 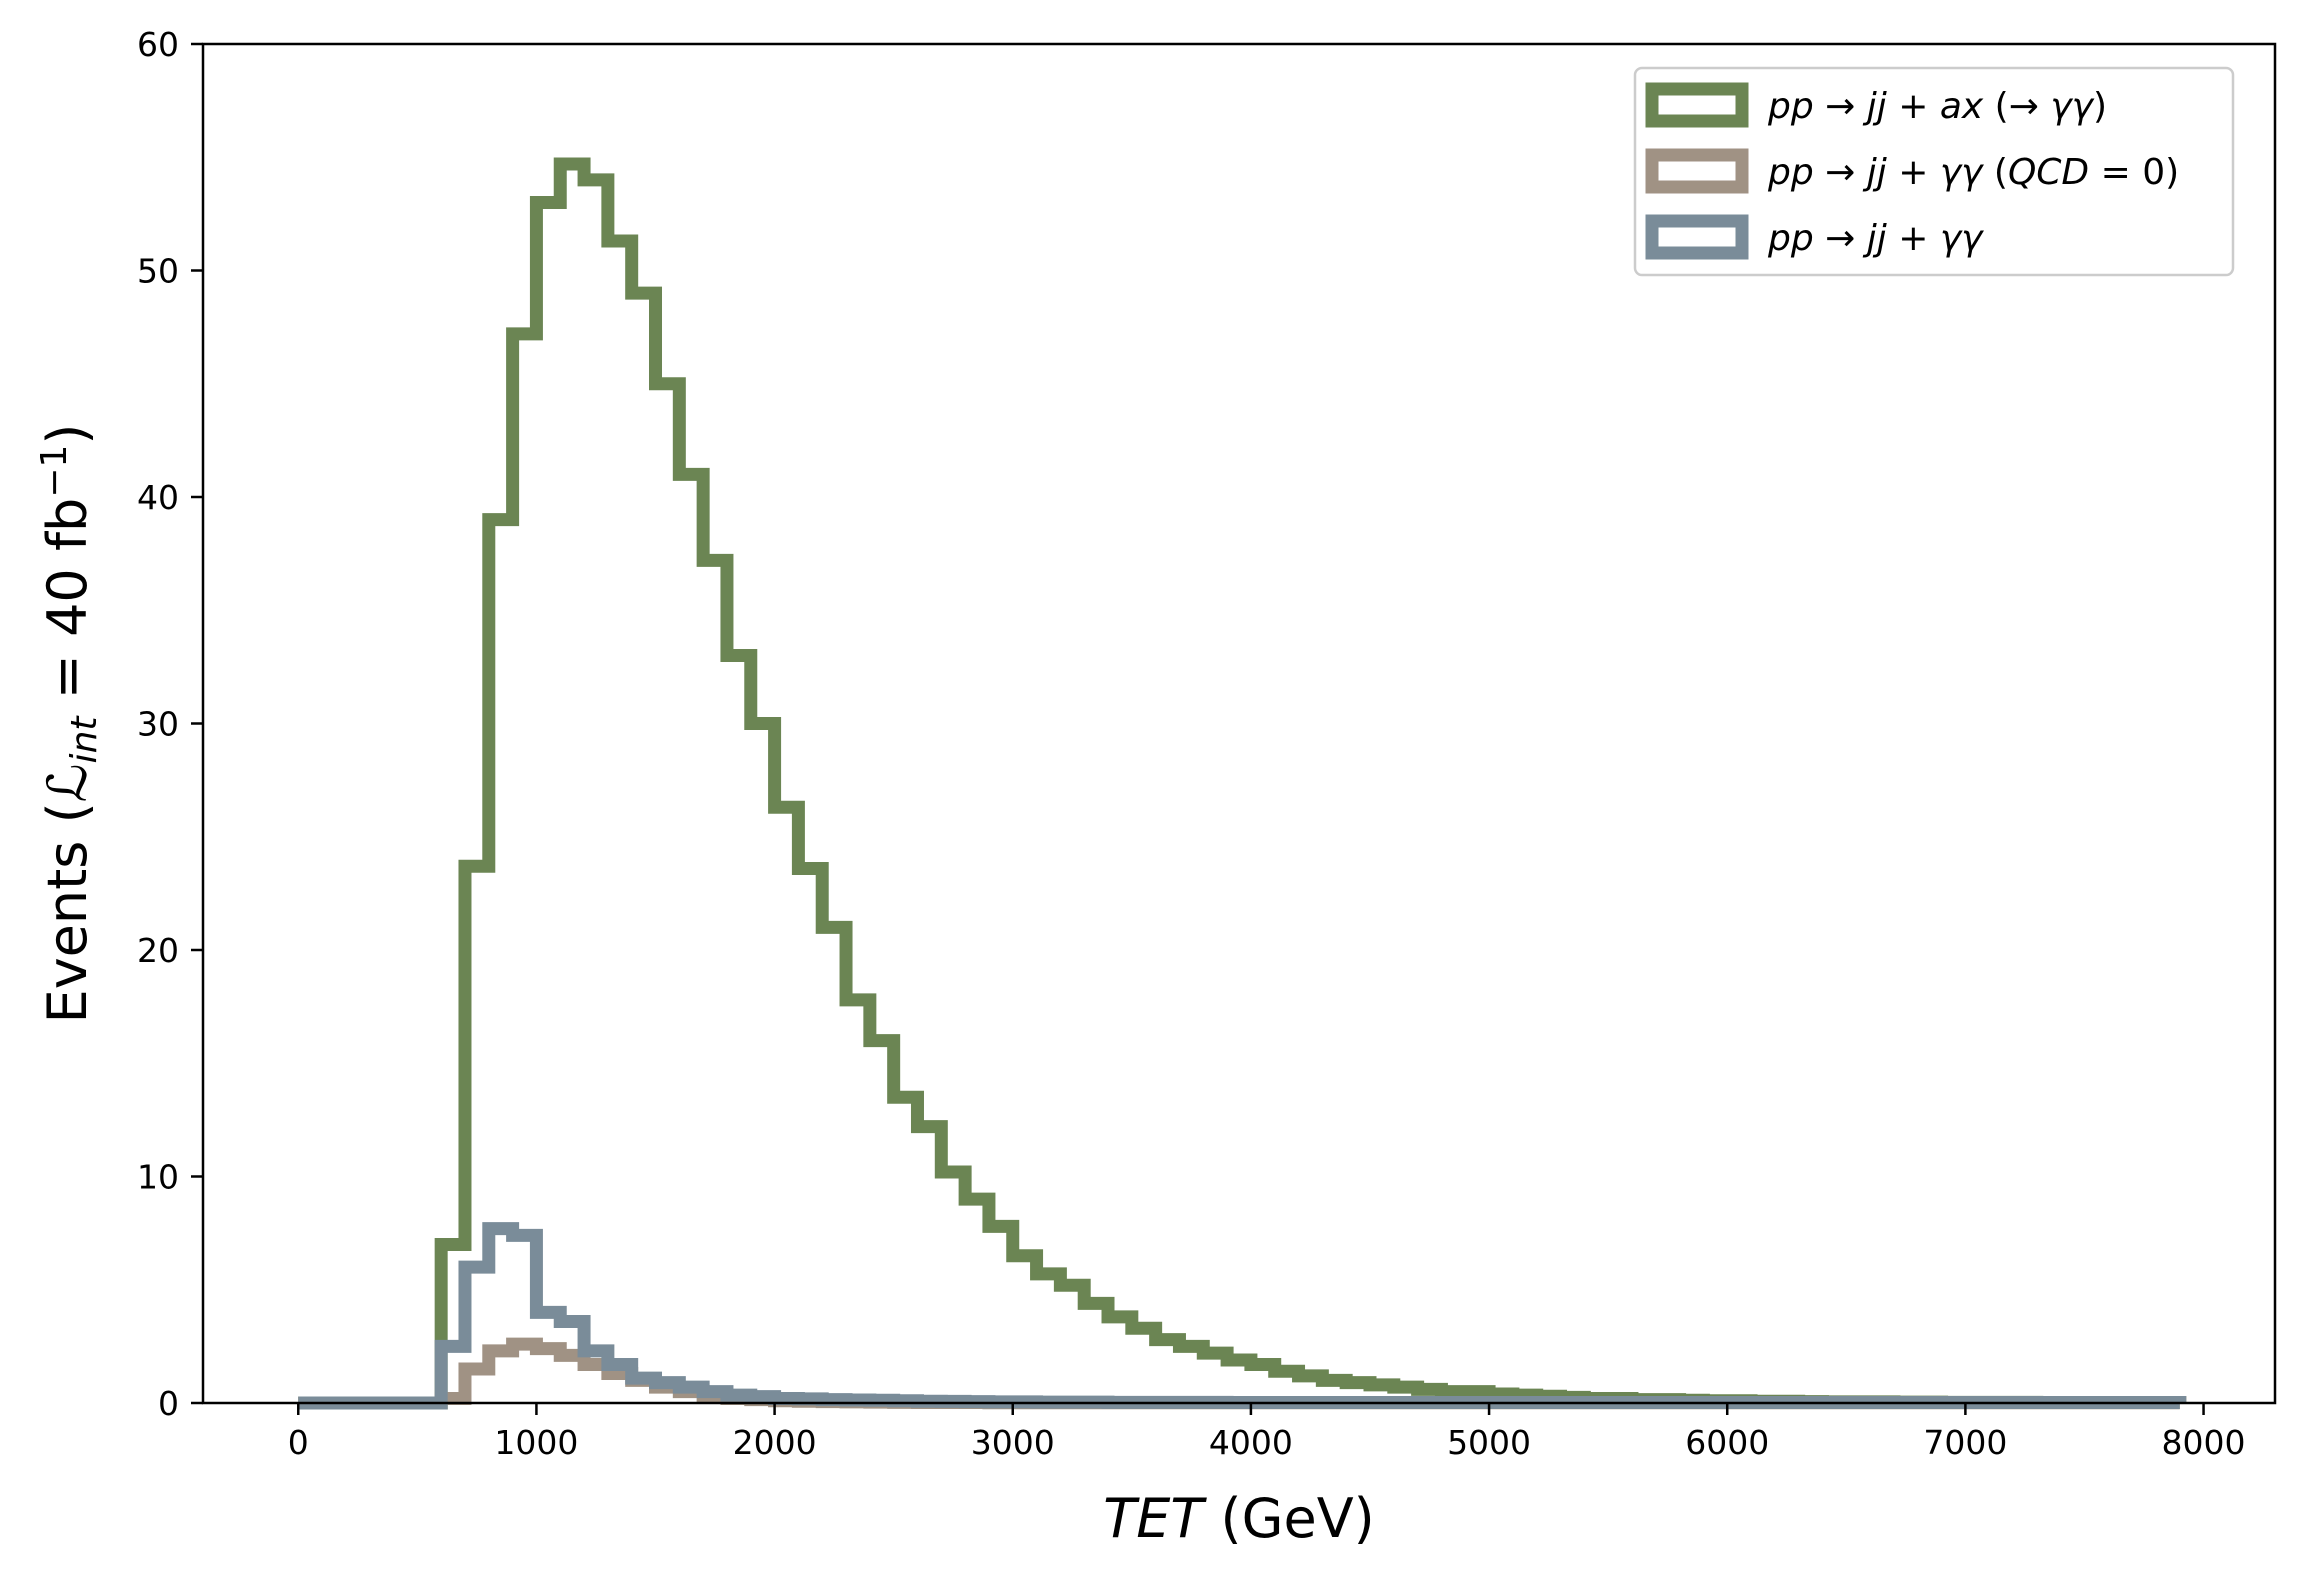 I want to click on y-tick-label: 20, so click(x=158, y=950).